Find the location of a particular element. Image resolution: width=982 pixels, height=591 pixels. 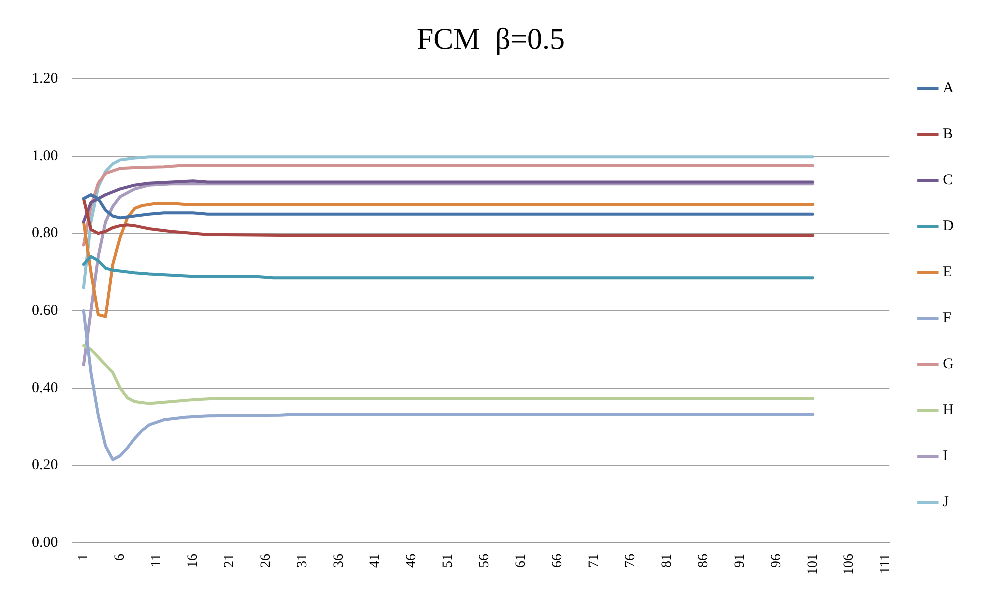

x-tick-label: 61 is located at coordinates (522, 561).